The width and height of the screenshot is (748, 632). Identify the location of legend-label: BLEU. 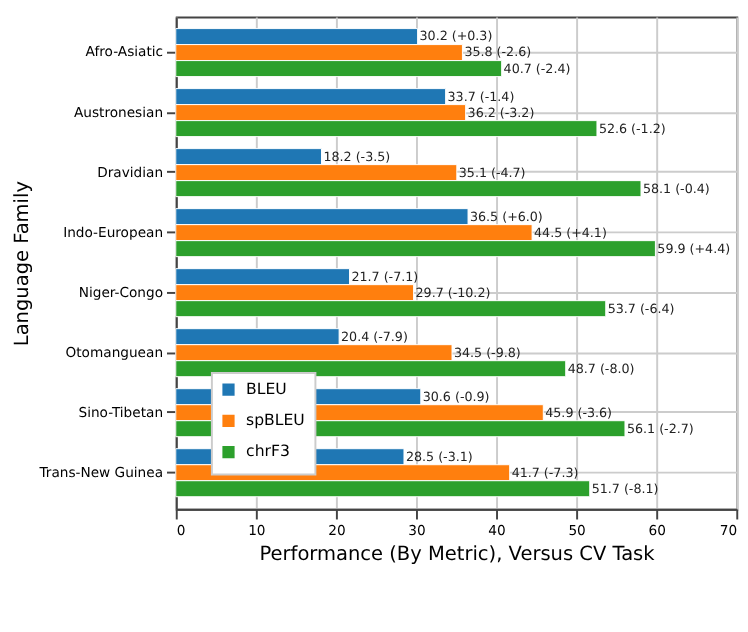
(267, 388).